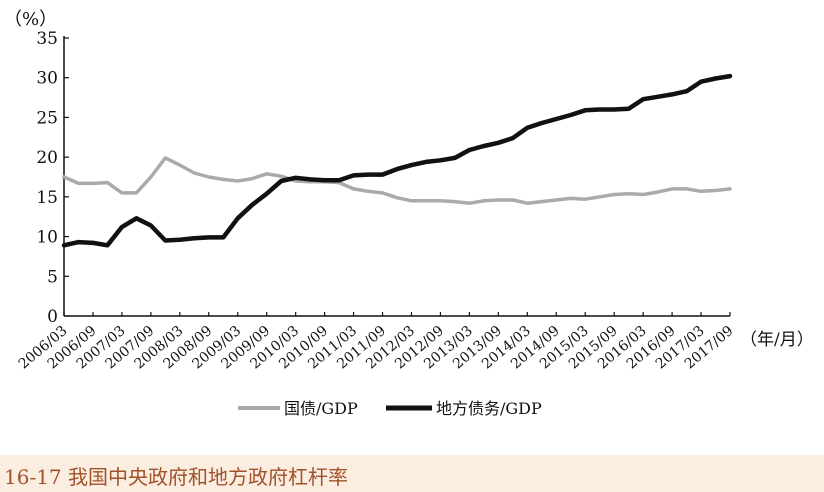 The image size is (824, 492). What do you see at coordinates (30, 19) in the screenshot?
I see `y-axis-unit-label: （%）` at bounding box center [30, 19].